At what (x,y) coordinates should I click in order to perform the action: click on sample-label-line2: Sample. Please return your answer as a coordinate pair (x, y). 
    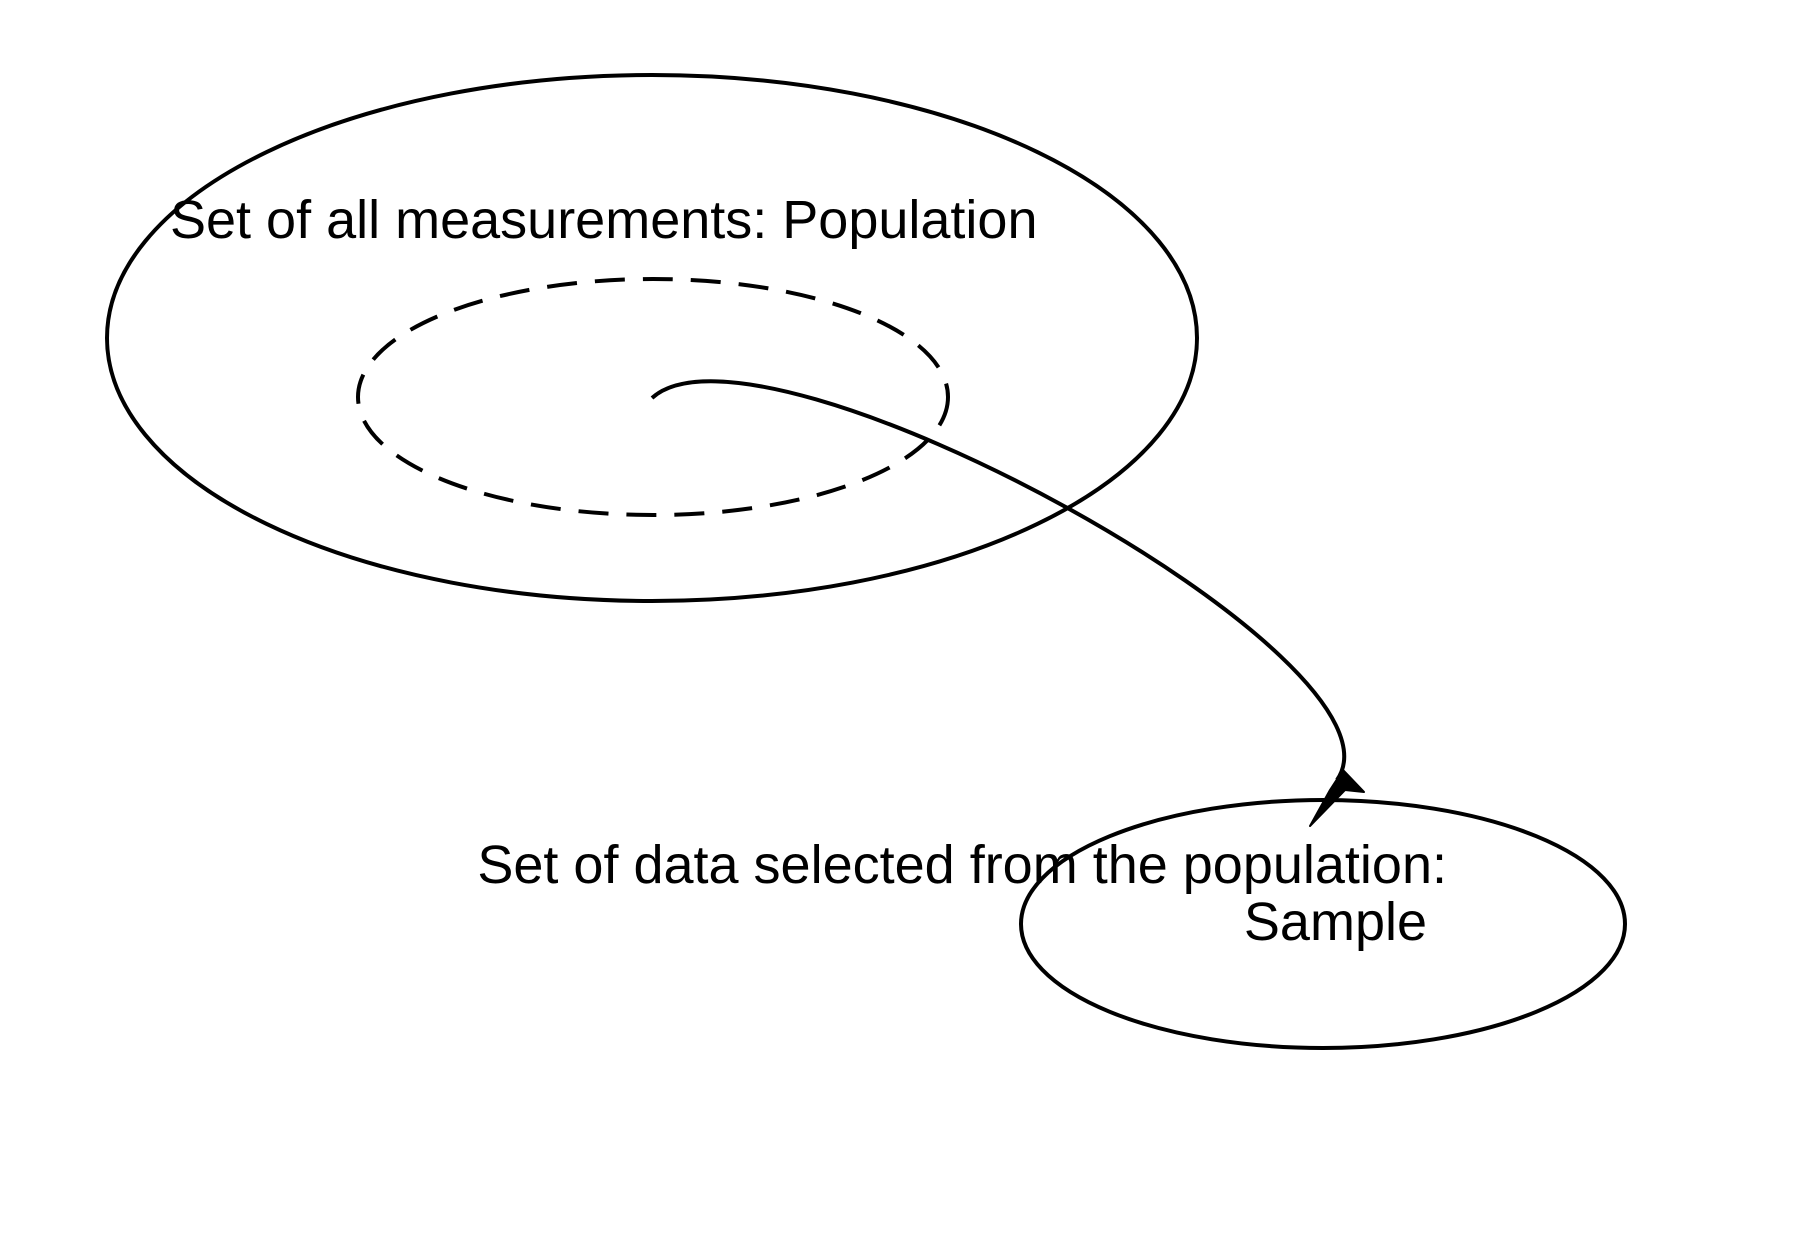
    Looking at the image, I should click on (1335, 922).